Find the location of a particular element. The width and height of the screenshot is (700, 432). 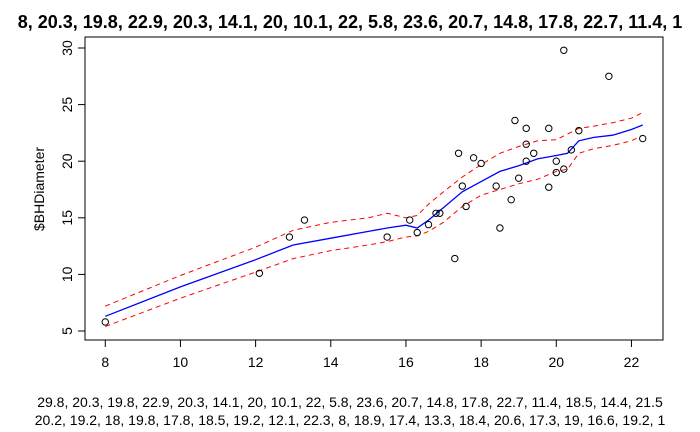

x-tick-label: 10 is located at coordinates (181, 362).